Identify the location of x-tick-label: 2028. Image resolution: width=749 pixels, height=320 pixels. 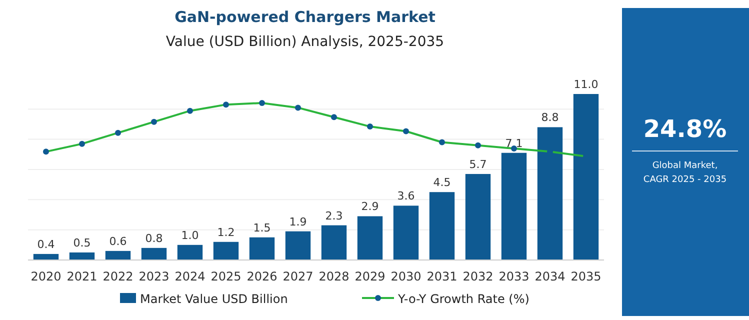
(334, 277).